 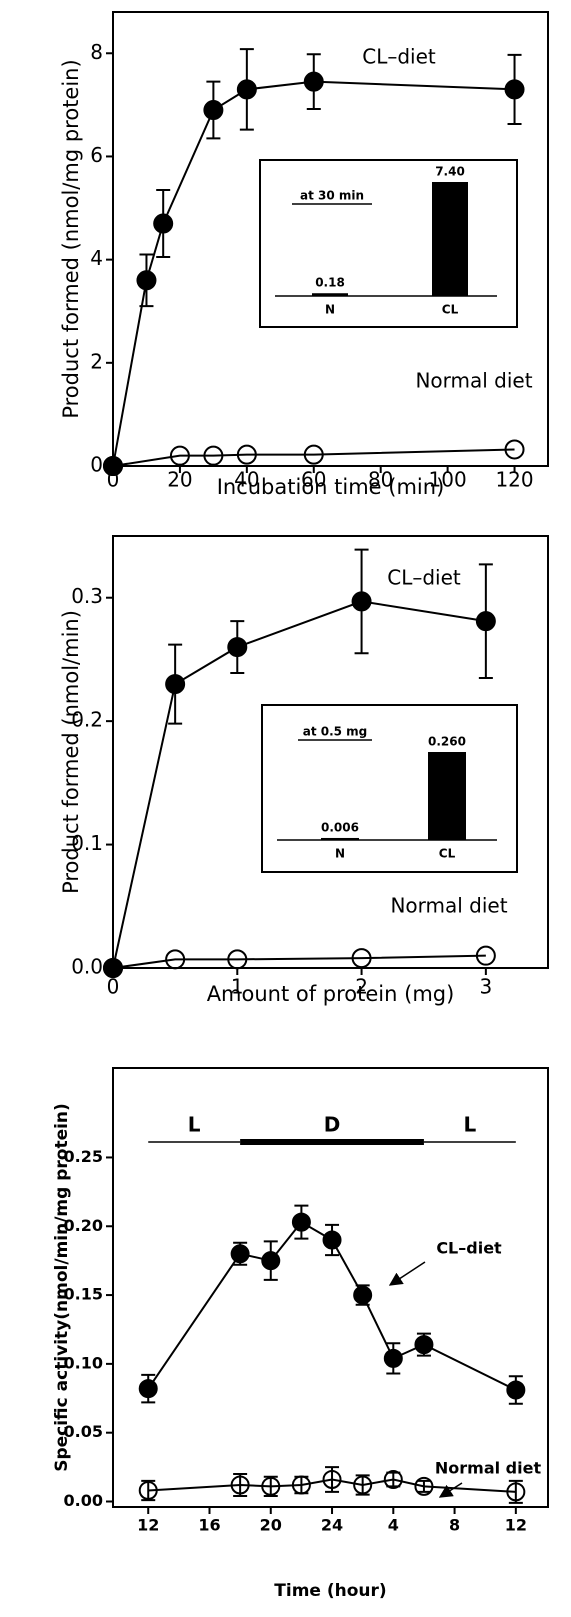 What do you see at coordinates (246, 480) in the screenshot?
I see `x-tick-label: 40` at bounding box center [246, 480].